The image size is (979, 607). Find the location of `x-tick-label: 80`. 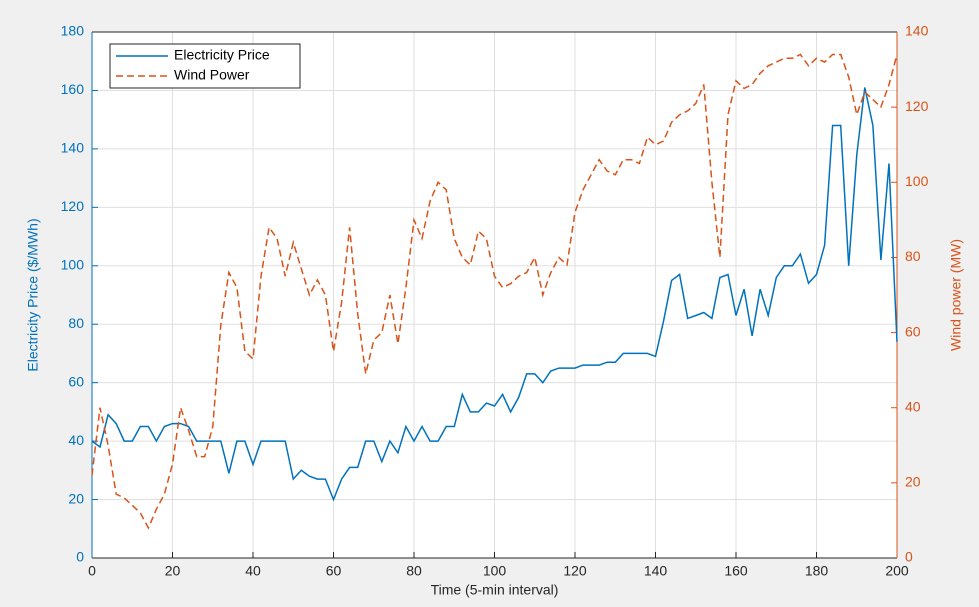

x-tick-label: 80 is located at coordinates (414, 571).